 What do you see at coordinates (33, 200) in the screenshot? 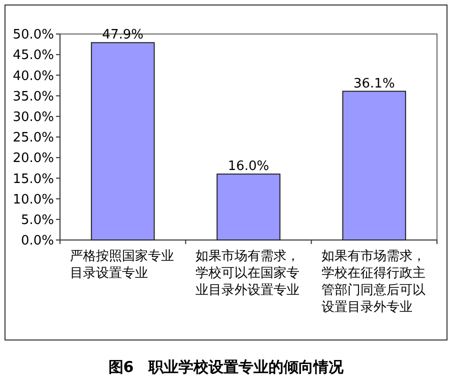
I see `y-tick-label: 10.0%` at bounding box center [33, 200].